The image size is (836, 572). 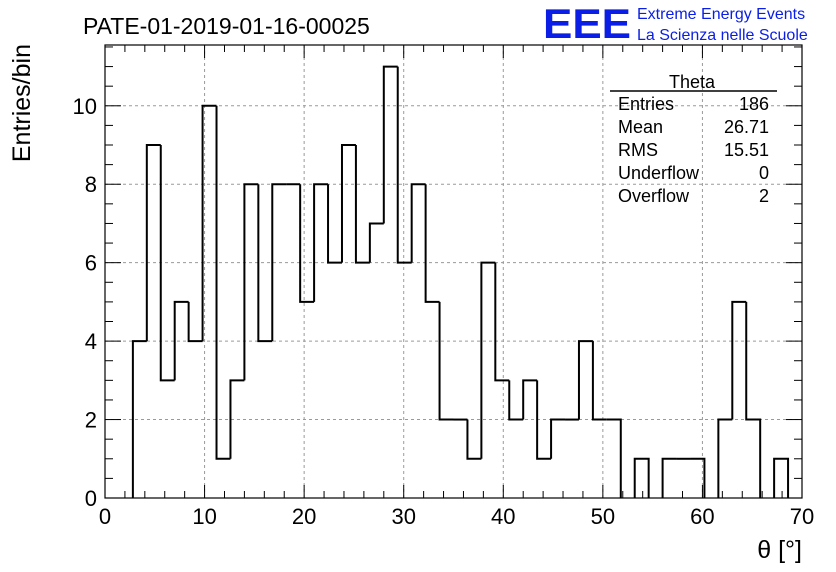 I want to click on stats-title: Theta, so click(x=692, y=82).